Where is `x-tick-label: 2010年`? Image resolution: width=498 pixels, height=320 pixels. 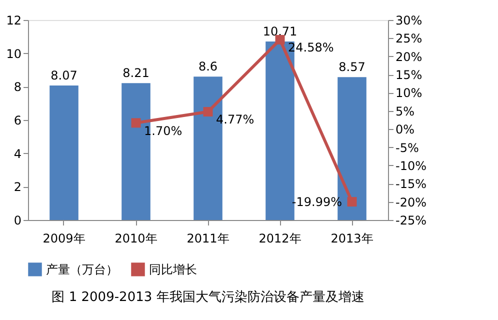 x-tick-label: 2010年 is located at coordinates (136, 239).